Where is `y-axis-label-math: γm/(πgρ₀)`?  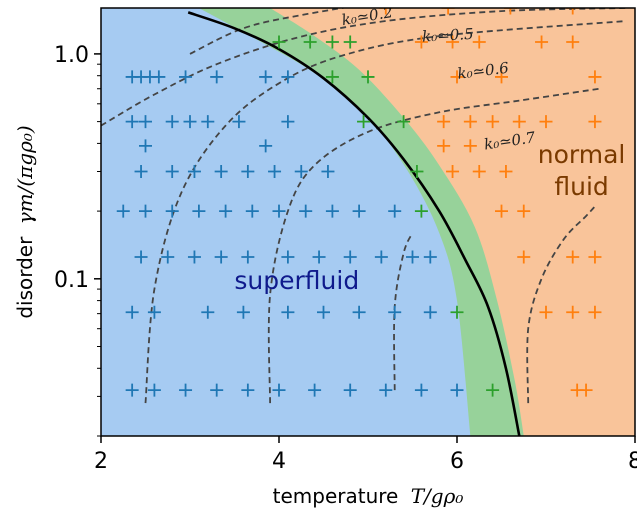 y-axis-label-math: γm/(πgρ₀) is located at coordinates (25, 174).